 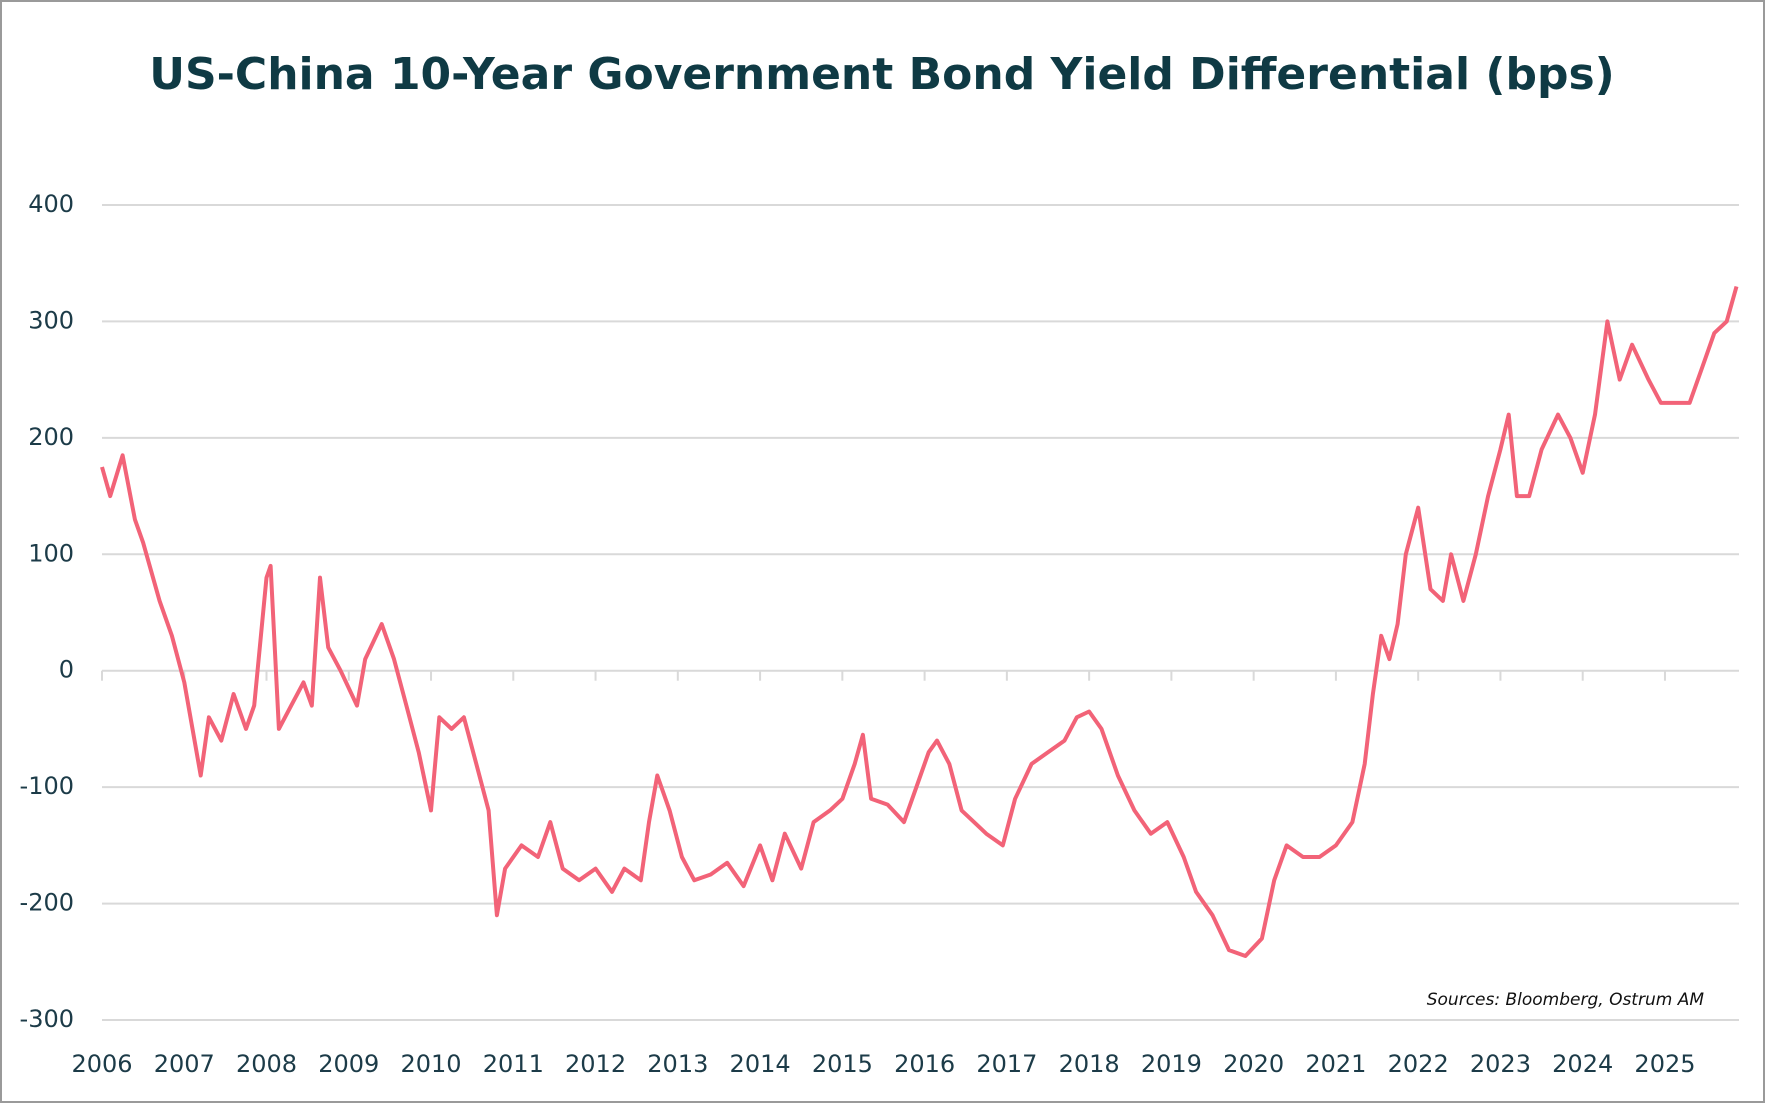 I want to click on x-tick-label: 2023, so click(x=1500, y=1064).